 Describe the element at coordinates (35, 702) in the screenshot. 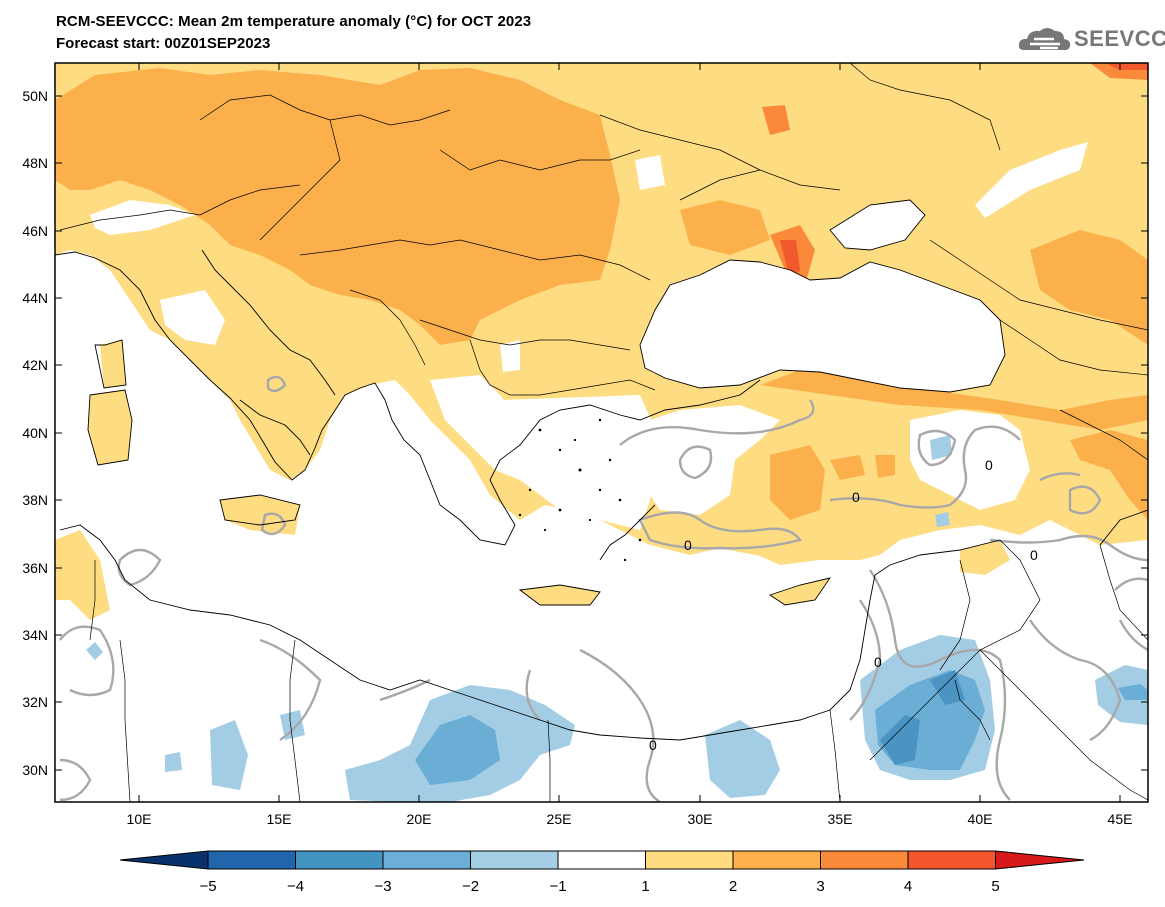

I see `lat-tick-label: 32N` at that location.